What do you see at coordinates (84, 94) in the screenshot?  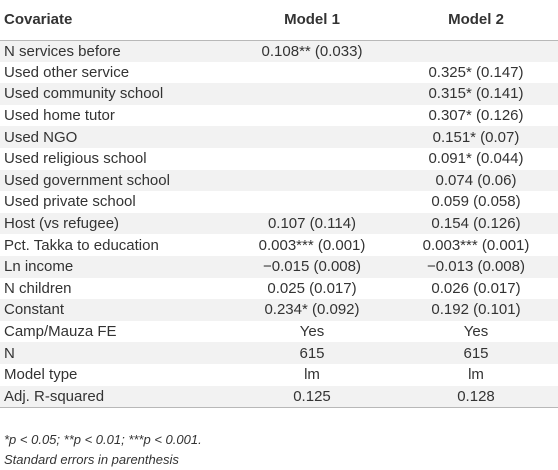 I see `covariate-cell: Used community school` at bounding box center [84, 94].